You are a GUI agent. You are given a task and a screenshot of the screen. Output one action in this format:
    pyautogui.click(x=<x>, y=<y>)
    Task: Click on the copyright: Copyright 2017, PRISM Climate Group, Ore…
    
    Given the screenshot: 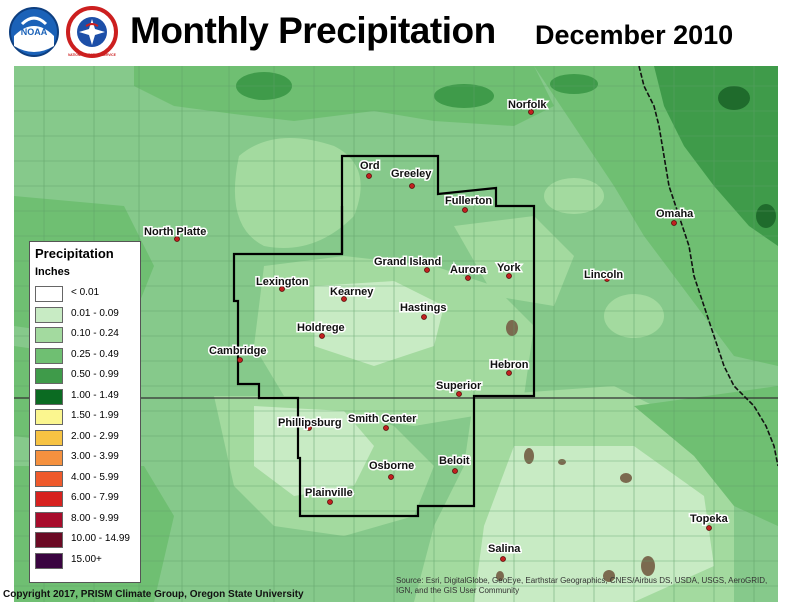 What is the action you would take?
    pyautogui.click(x=153, y=594)
    